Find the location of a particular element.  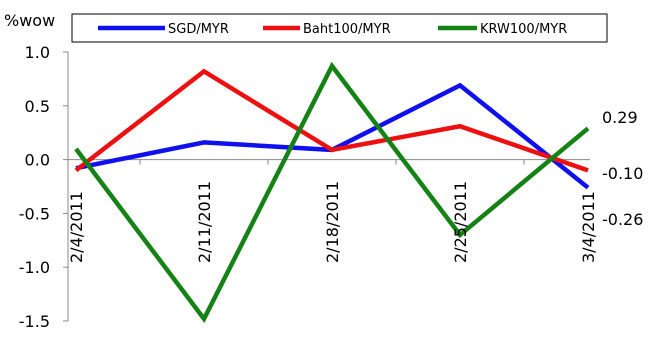

end-value-label: -0.10 is located at coordinates (622, 173).